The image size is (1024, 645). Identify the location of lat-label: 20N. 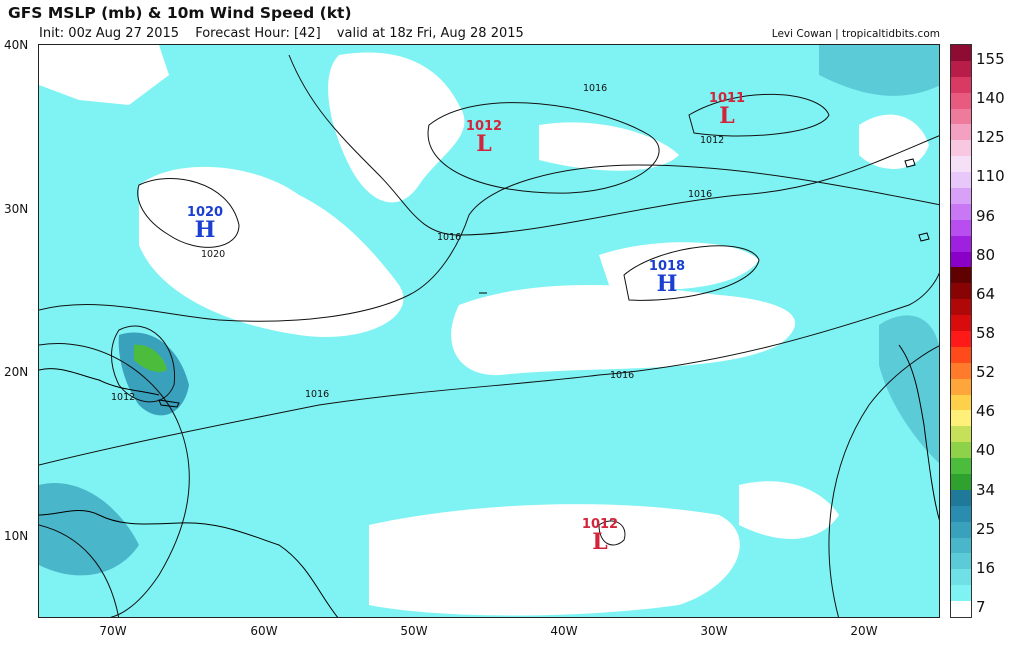
(16, 372).